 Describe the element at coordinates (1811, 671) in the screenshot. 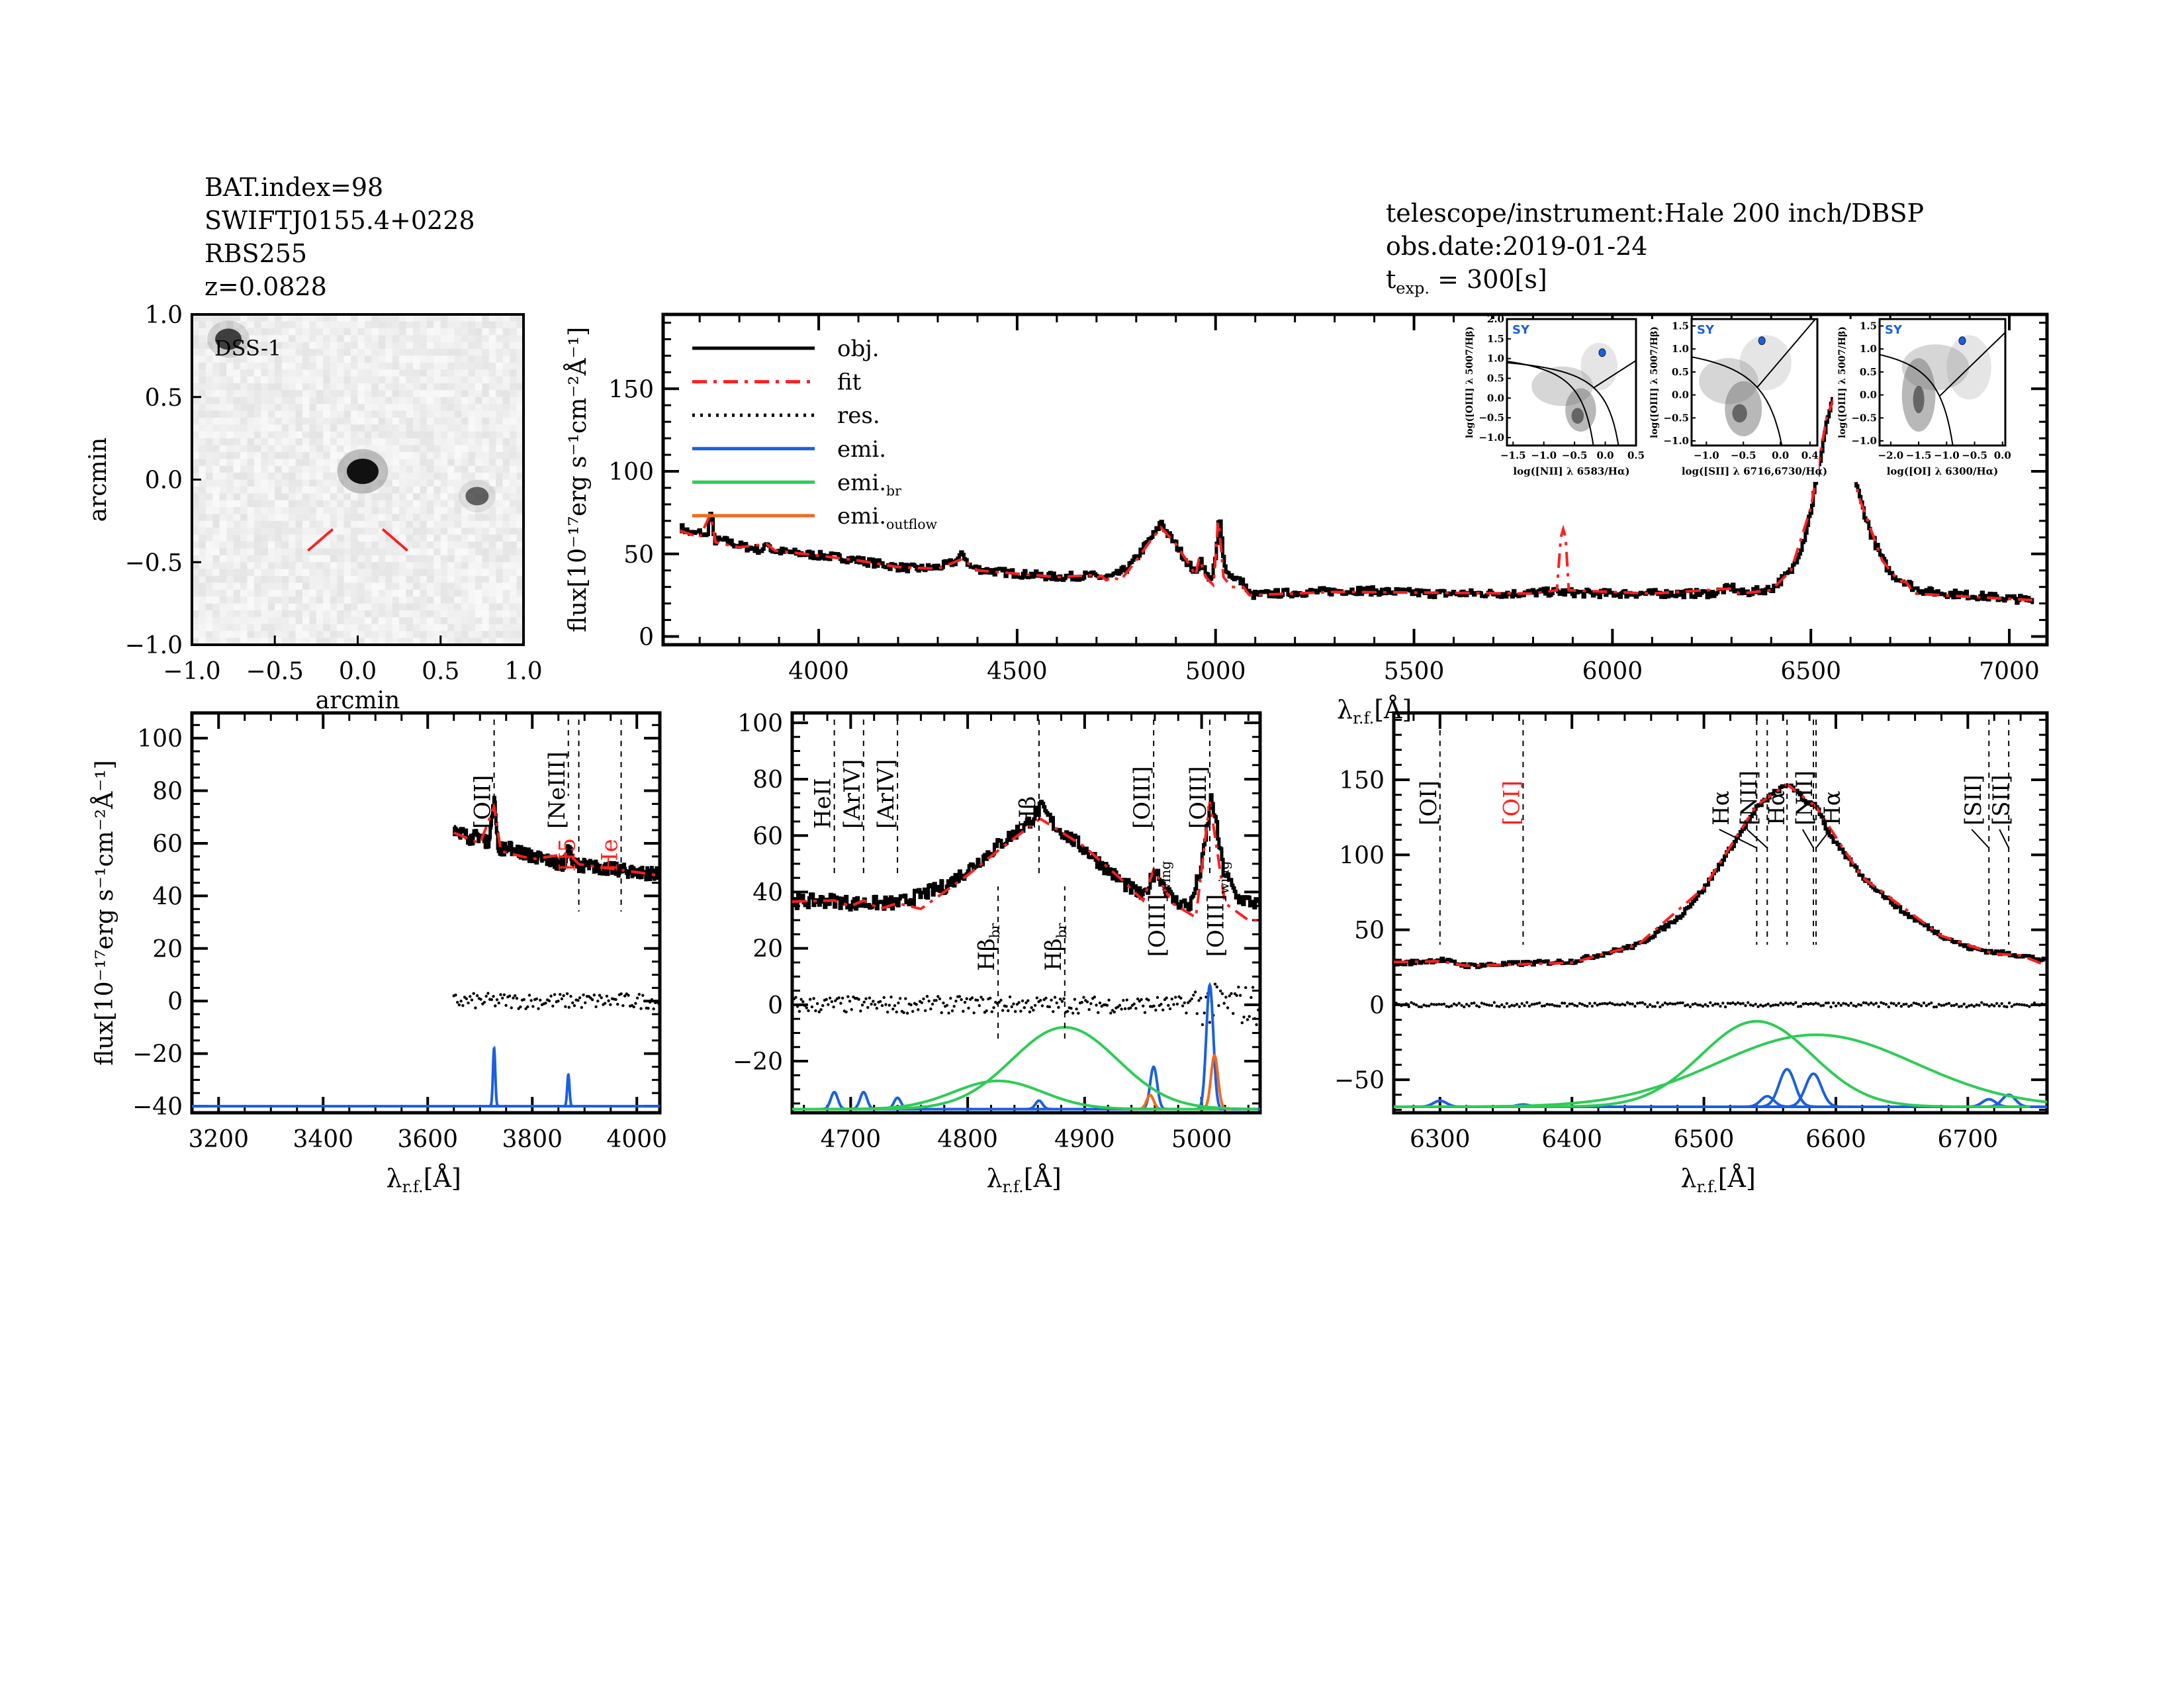

I see `x-tick-label: 6500` at that location.